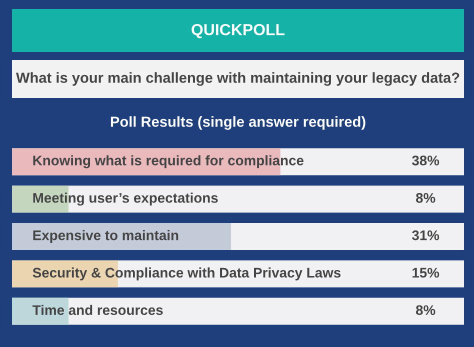  Describe the element at coordinates (105, 236) in the screenshot. I see `y-tick-label: Expensive to maintain` at that location.